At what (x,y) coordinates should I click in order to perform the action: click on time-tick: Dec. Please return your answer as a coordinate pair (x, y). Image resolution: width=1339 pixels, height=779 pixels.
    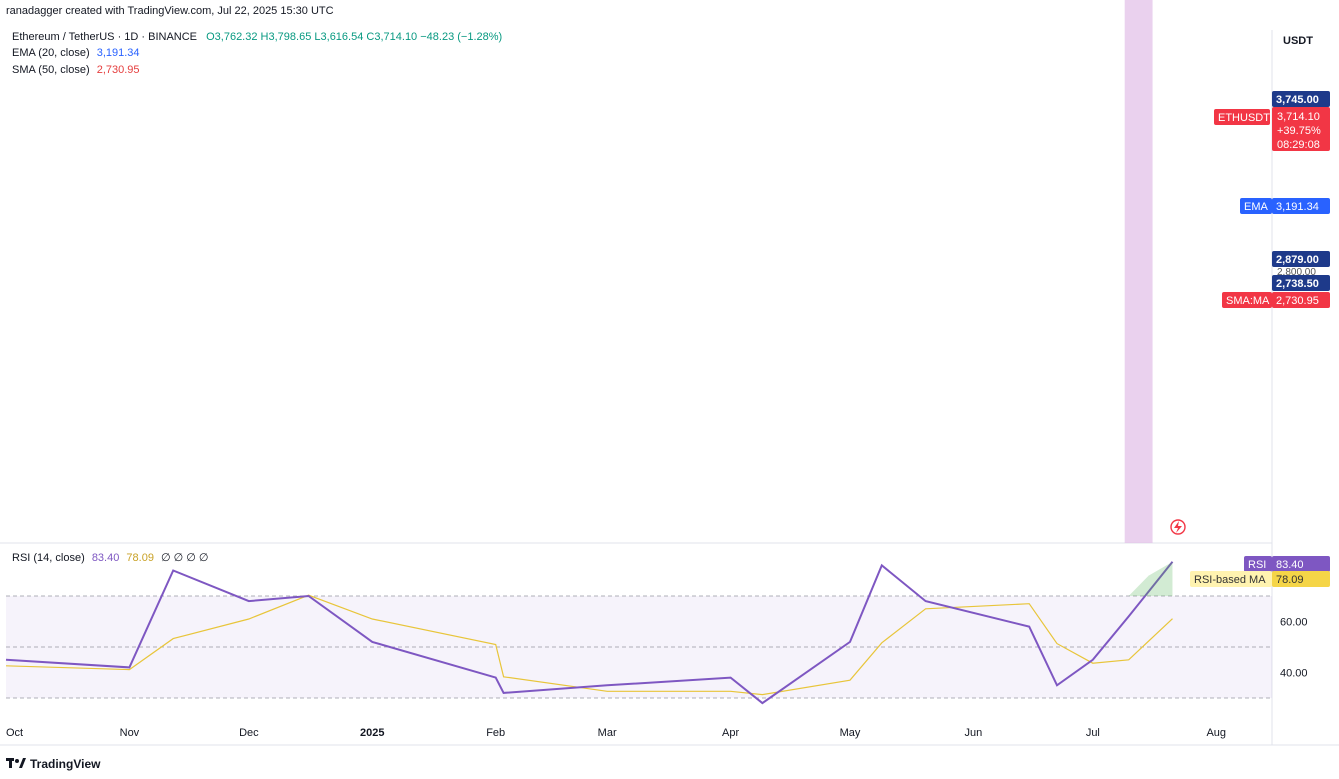
    Looking at the image, I should click on (249, 733).